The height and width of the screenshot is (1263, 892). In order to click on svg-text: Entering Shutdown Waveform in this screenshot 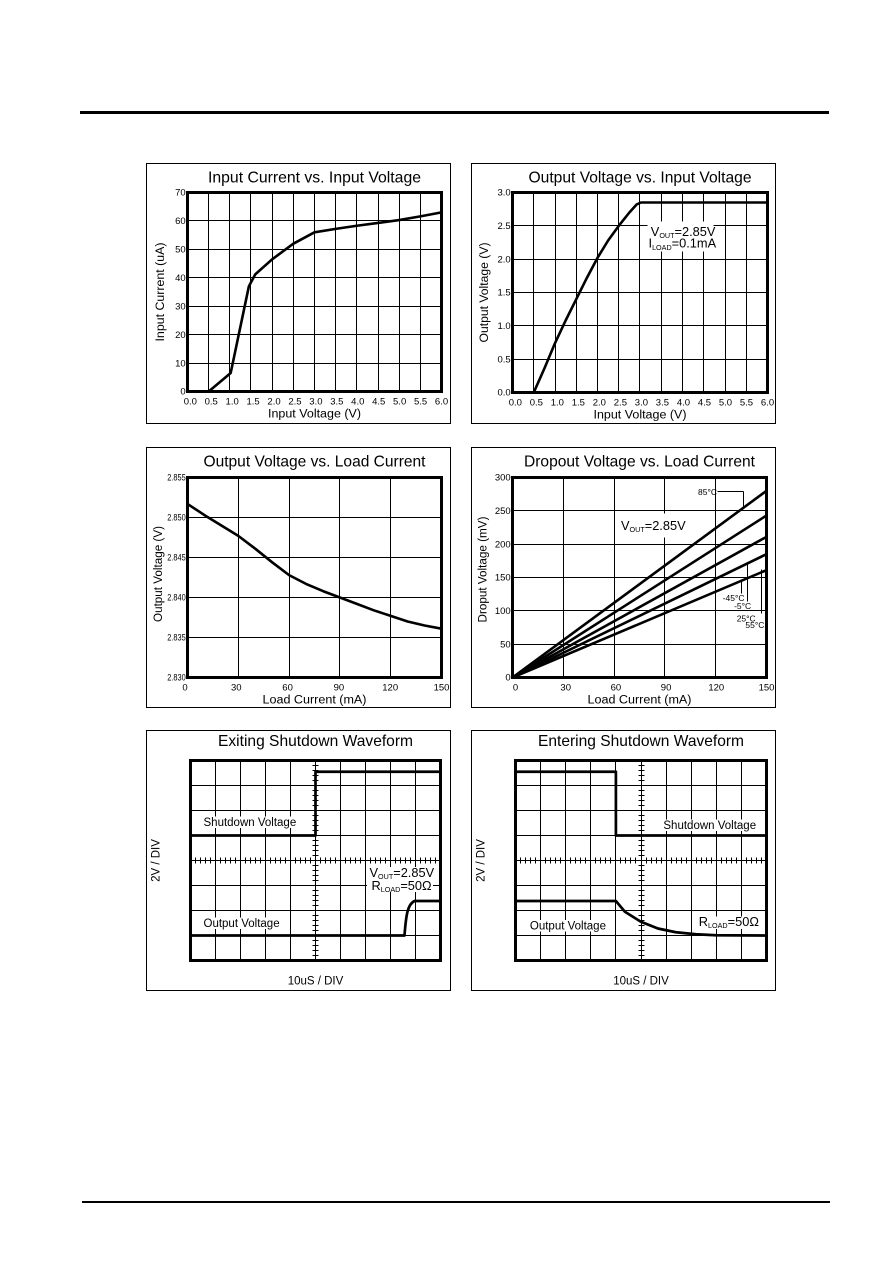, I will do `click(641, 741)`.